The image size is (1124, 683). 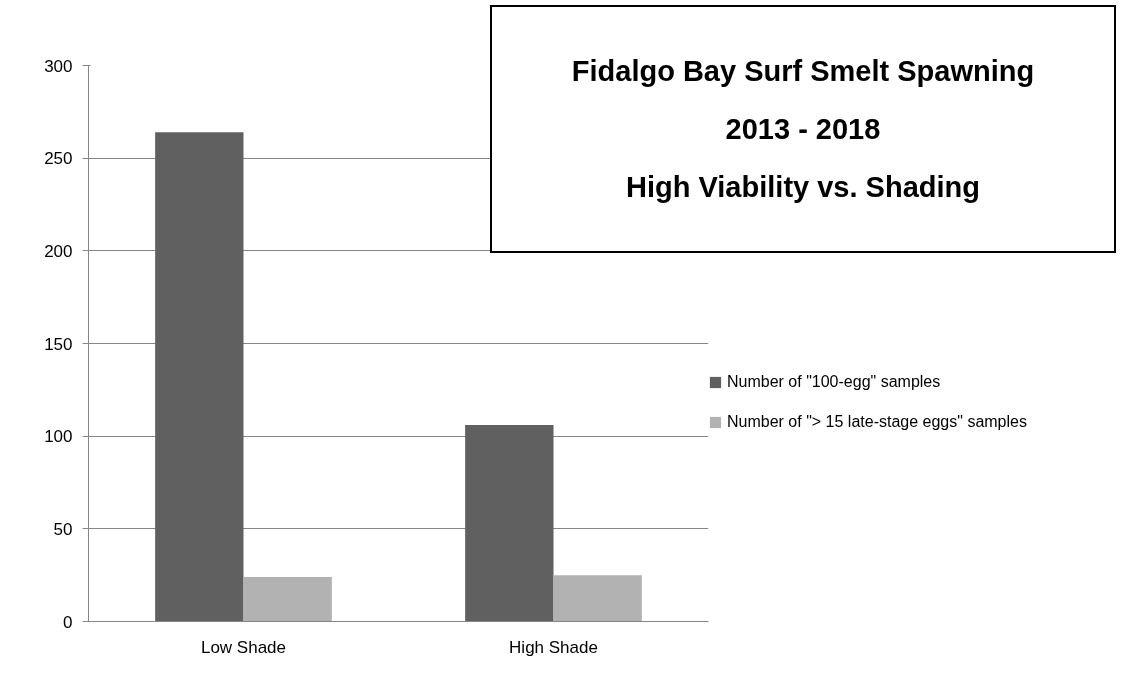 I want to click on y-tick-label: 250, so click(x=58, y=159).